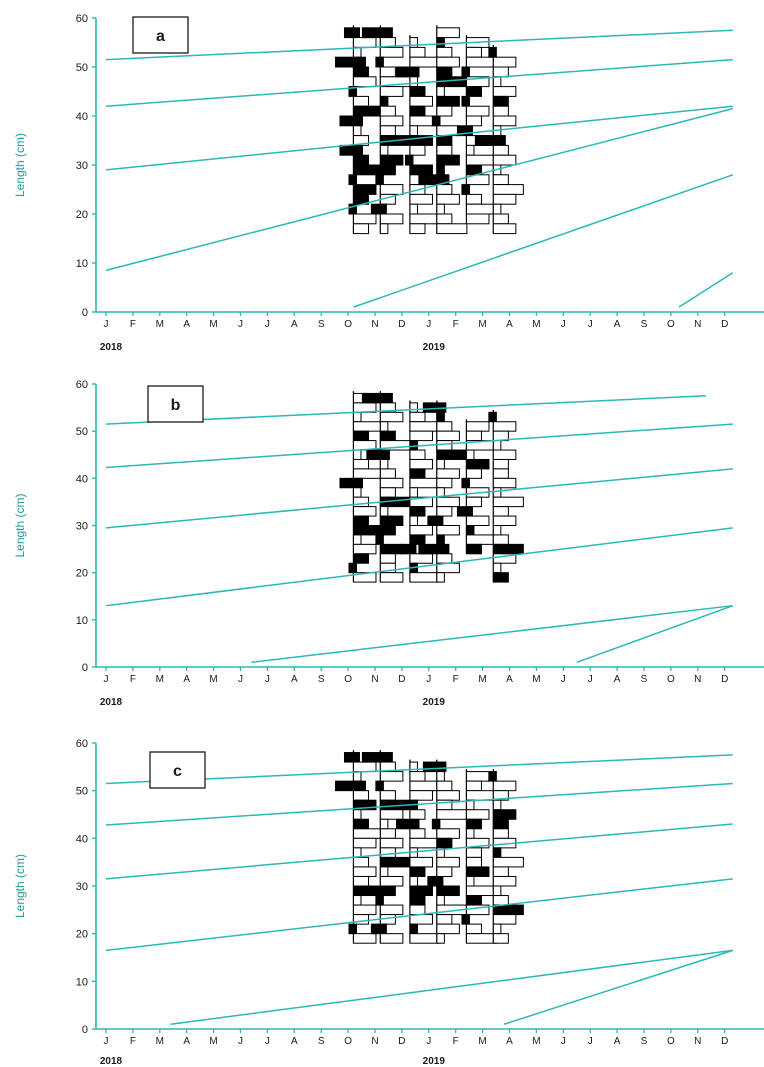  Describe the element at coordinates (618, 987) in the screenshot. I see `growth-curve` at that location.